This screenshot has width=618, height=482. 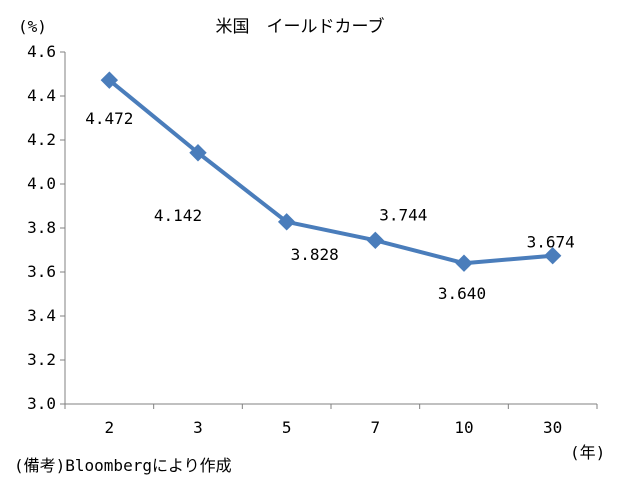 I want to click on x-tick-label: 10, so click(x=463, y=427).